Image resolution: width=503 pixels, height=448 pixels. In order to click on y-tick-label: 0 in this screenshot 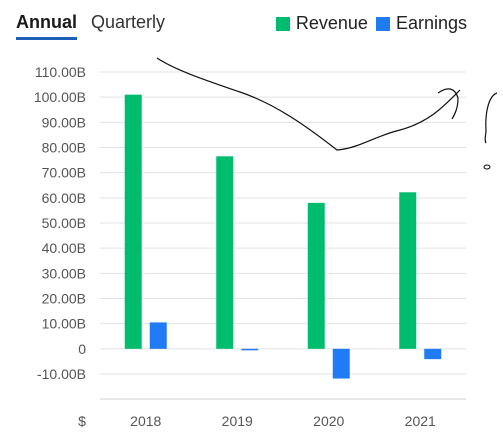, I will do `click(82, 349)`.